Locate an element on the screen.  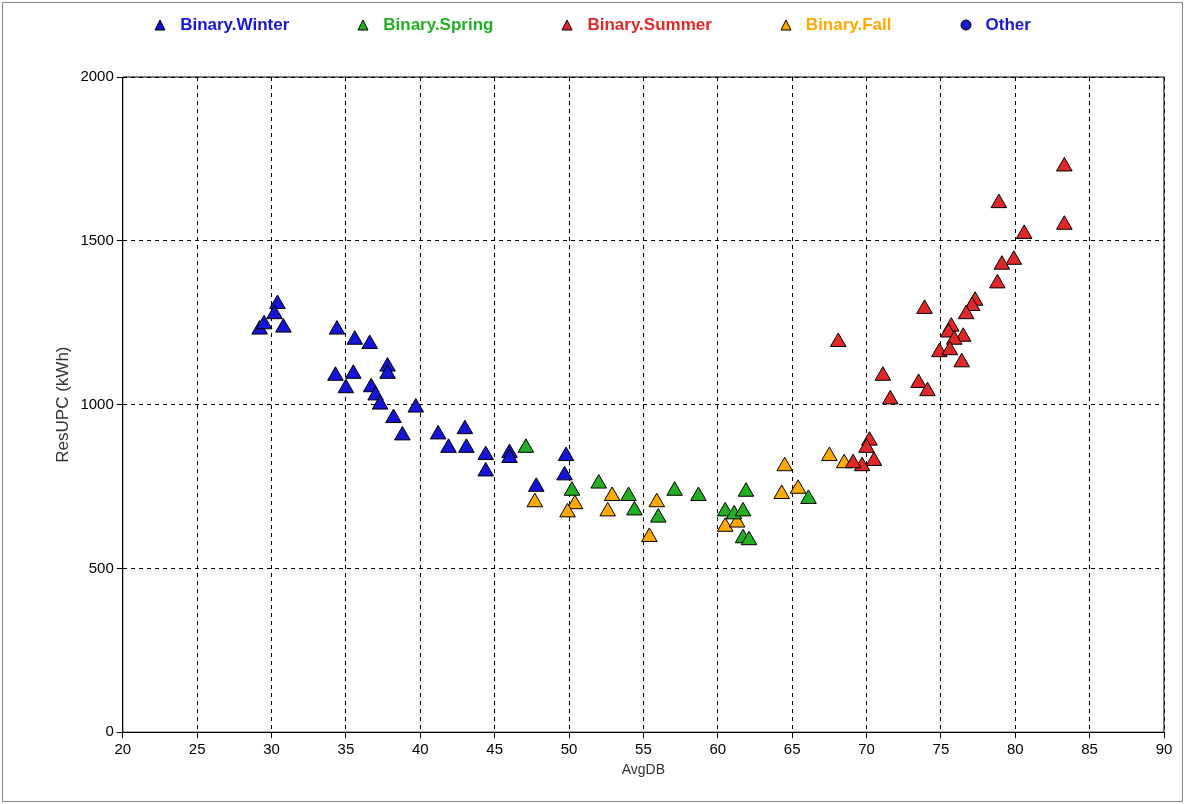
y-tick-label: 500 is located at coordinates (101, 567).